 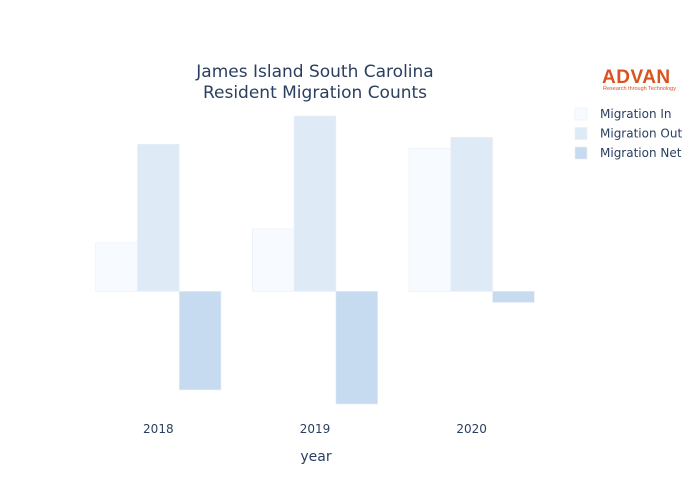 I want to click on legend-label: Migration In, so click(x=636, y=114).